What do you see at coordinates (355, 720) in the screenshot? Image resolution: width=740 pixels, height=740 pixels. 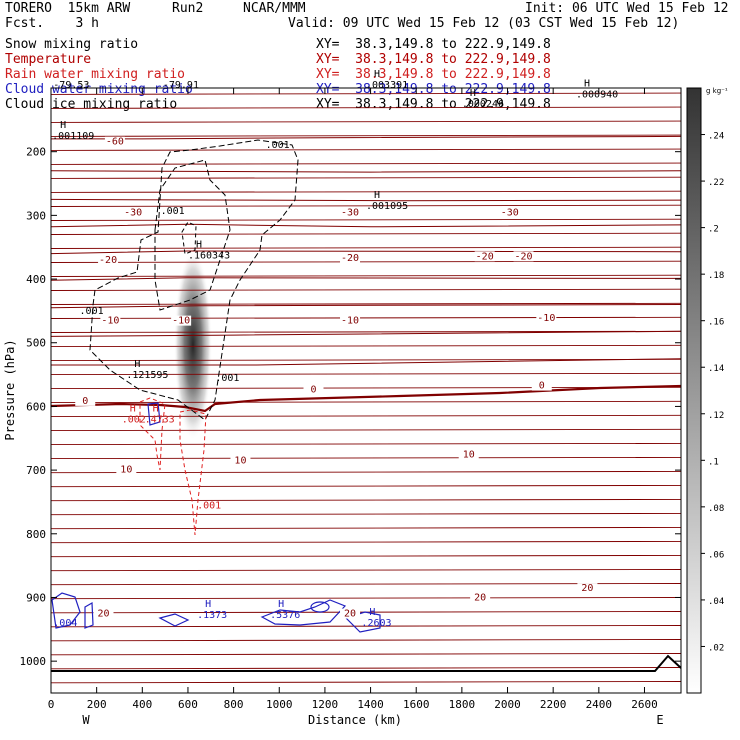 I see `x-axis-label: Distance (km)` at bounding box center [355, 720].